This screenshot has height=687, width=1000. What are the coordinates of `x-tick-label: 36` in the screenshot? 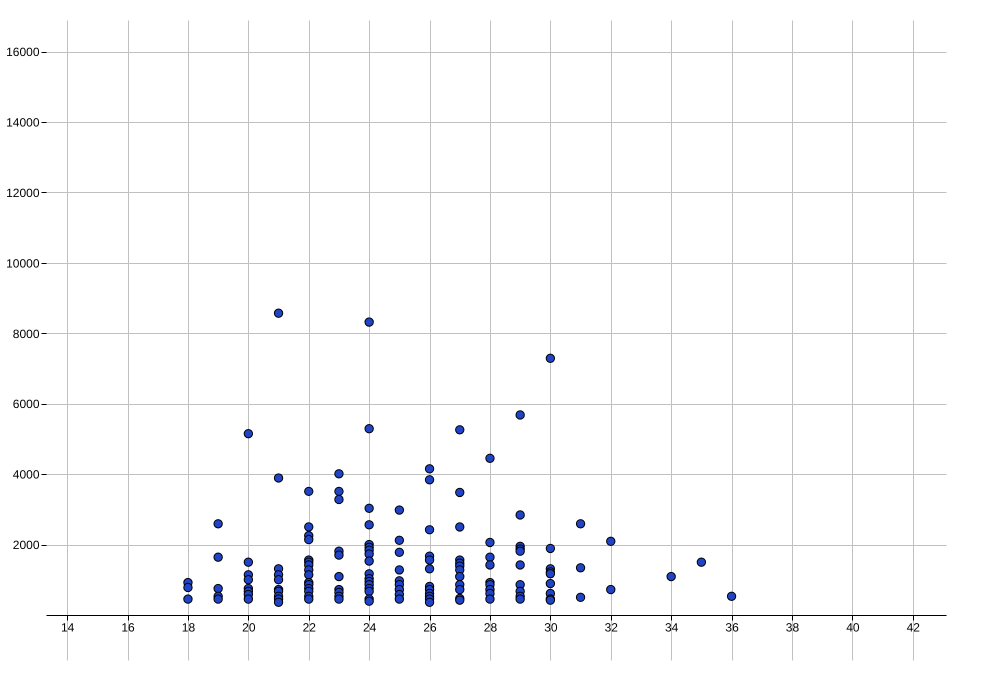 It's located at (732, 627).